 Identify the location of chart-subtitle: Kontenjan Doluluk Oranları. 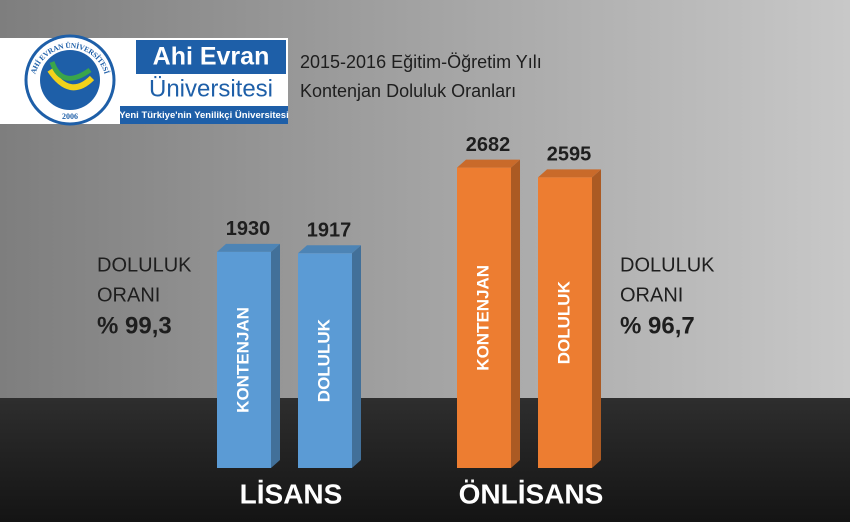
(408, 91).